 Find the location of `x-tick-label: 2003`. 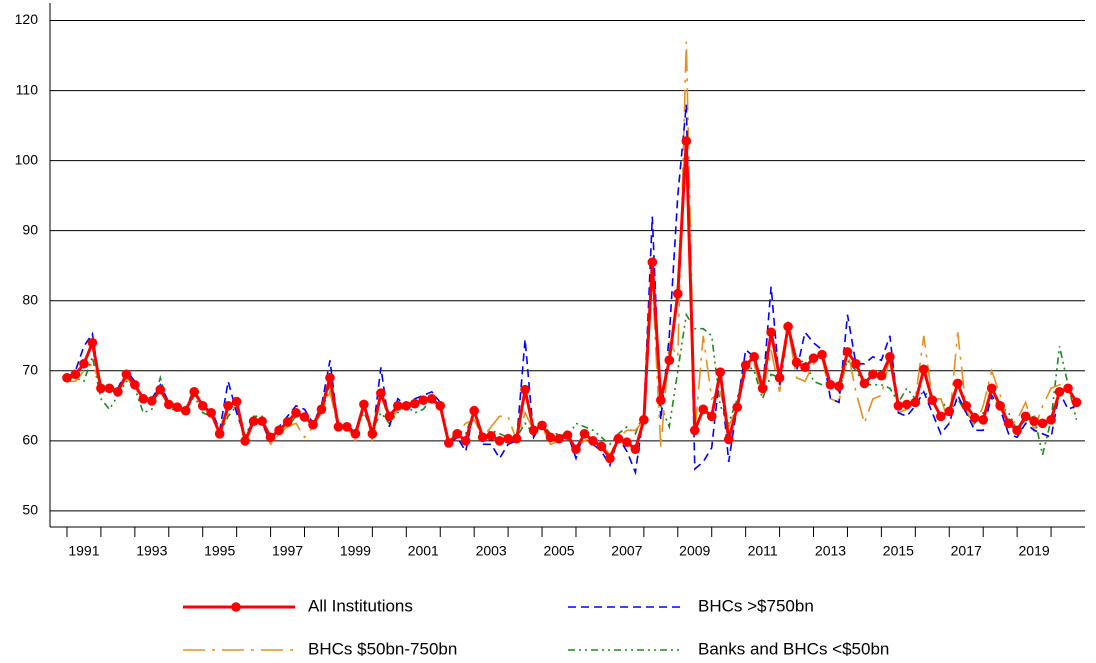

x-tick-label: 2003 is located at coordinates (491, 551).